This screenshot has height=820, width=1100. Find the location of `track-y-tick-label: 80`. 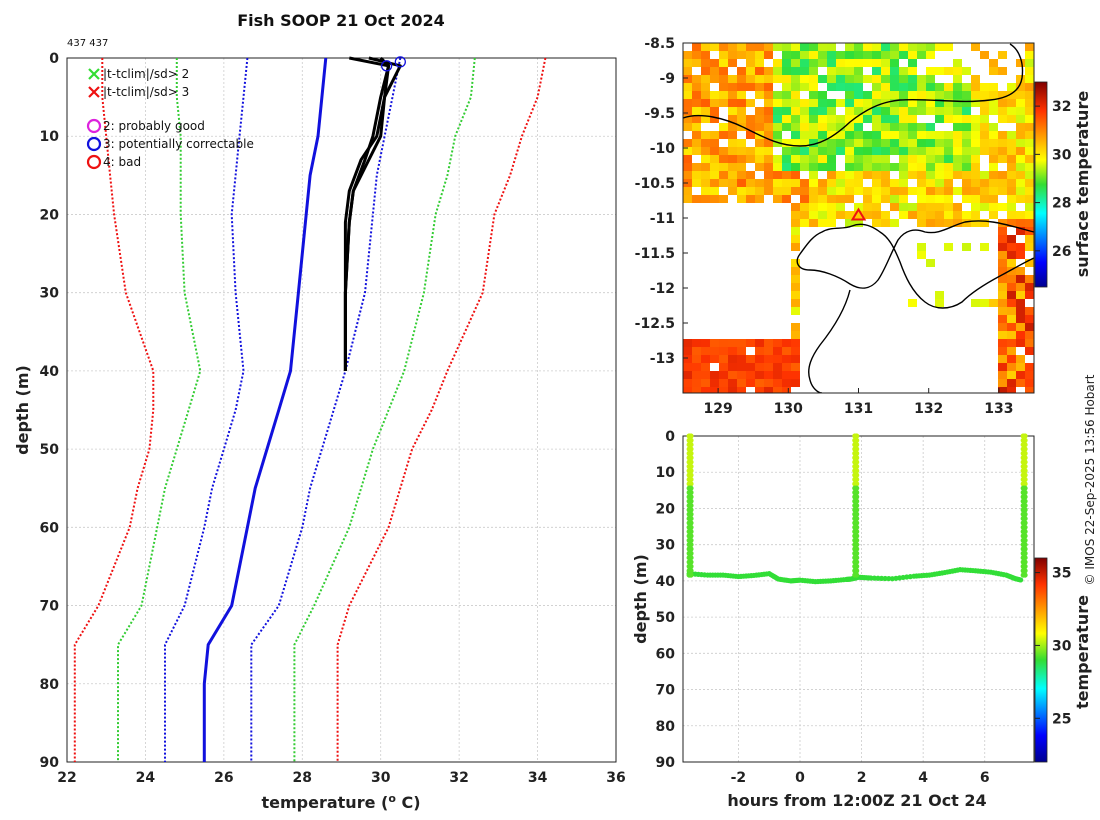

track-y-tick-label: 80 is located at coordinates (666, 727).